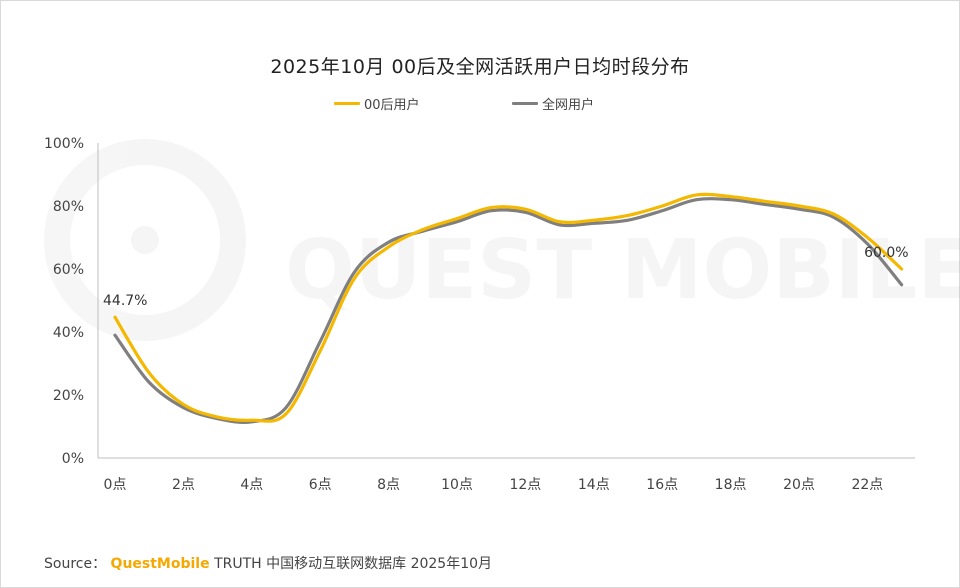  I want to click on x-tick-label: 16点, so click(662, 485).